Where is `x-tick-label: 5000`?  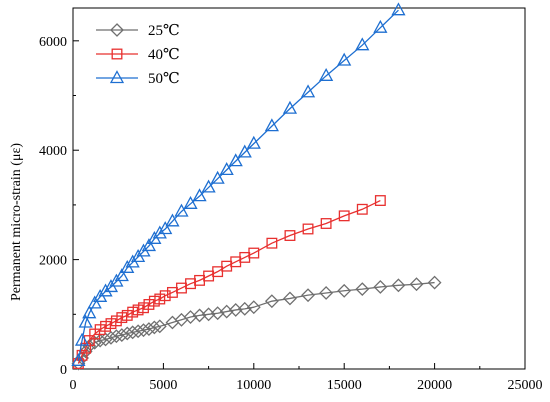
x-tick-label: 5000 is located at coordinates (163, 385).